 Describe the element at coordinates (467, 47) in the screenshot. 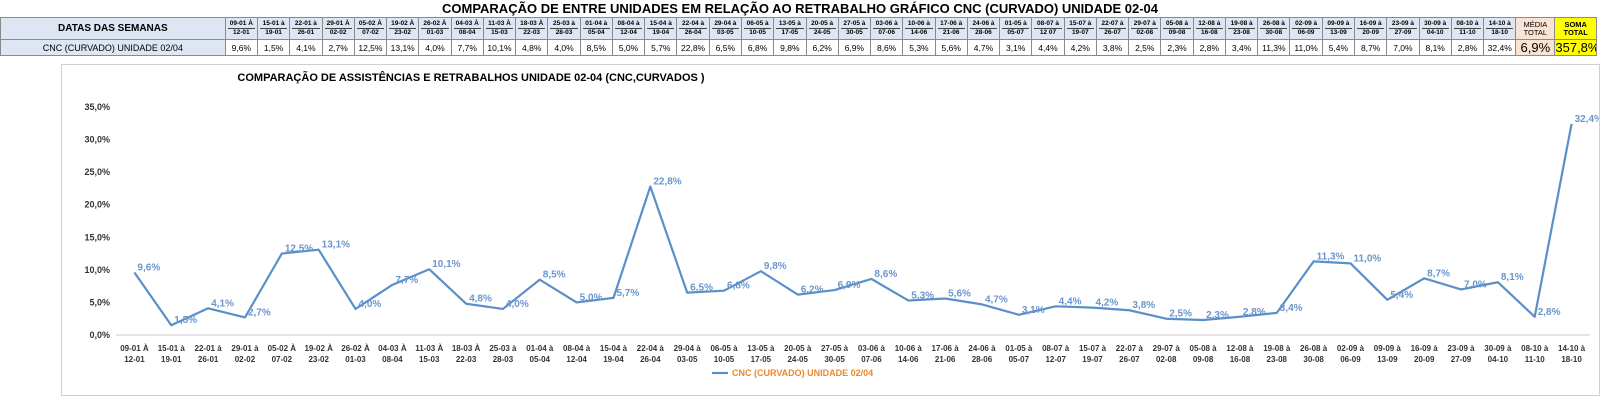

I see `week-value-cell: 7,7%` at that location.